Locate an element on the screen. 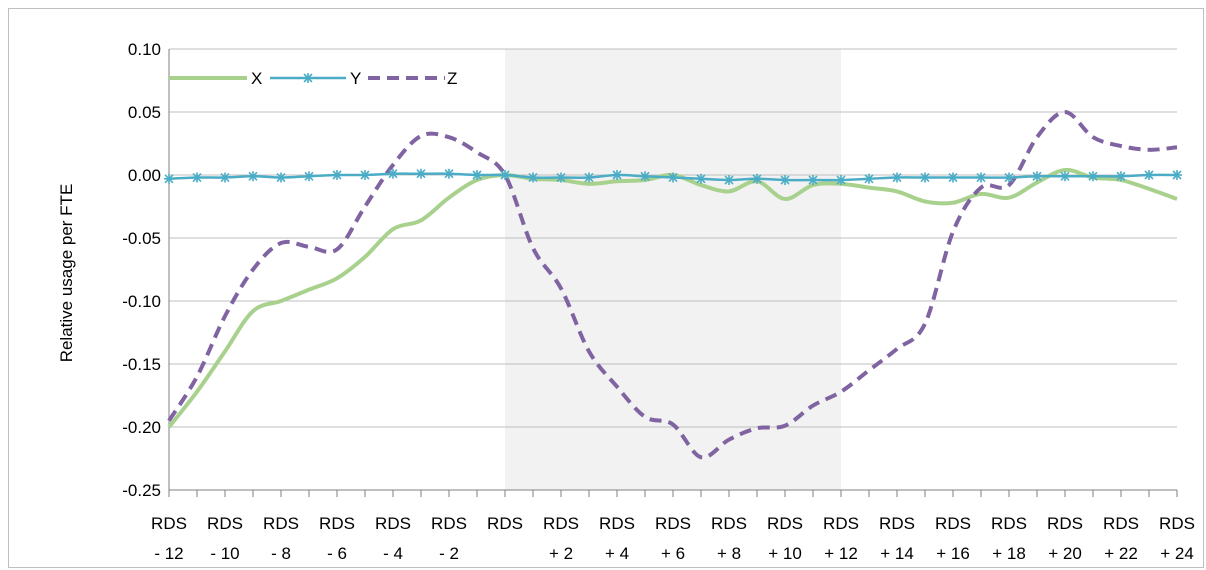  x-tick-label-line2: + 18 is located at coordinates (1009, 553).